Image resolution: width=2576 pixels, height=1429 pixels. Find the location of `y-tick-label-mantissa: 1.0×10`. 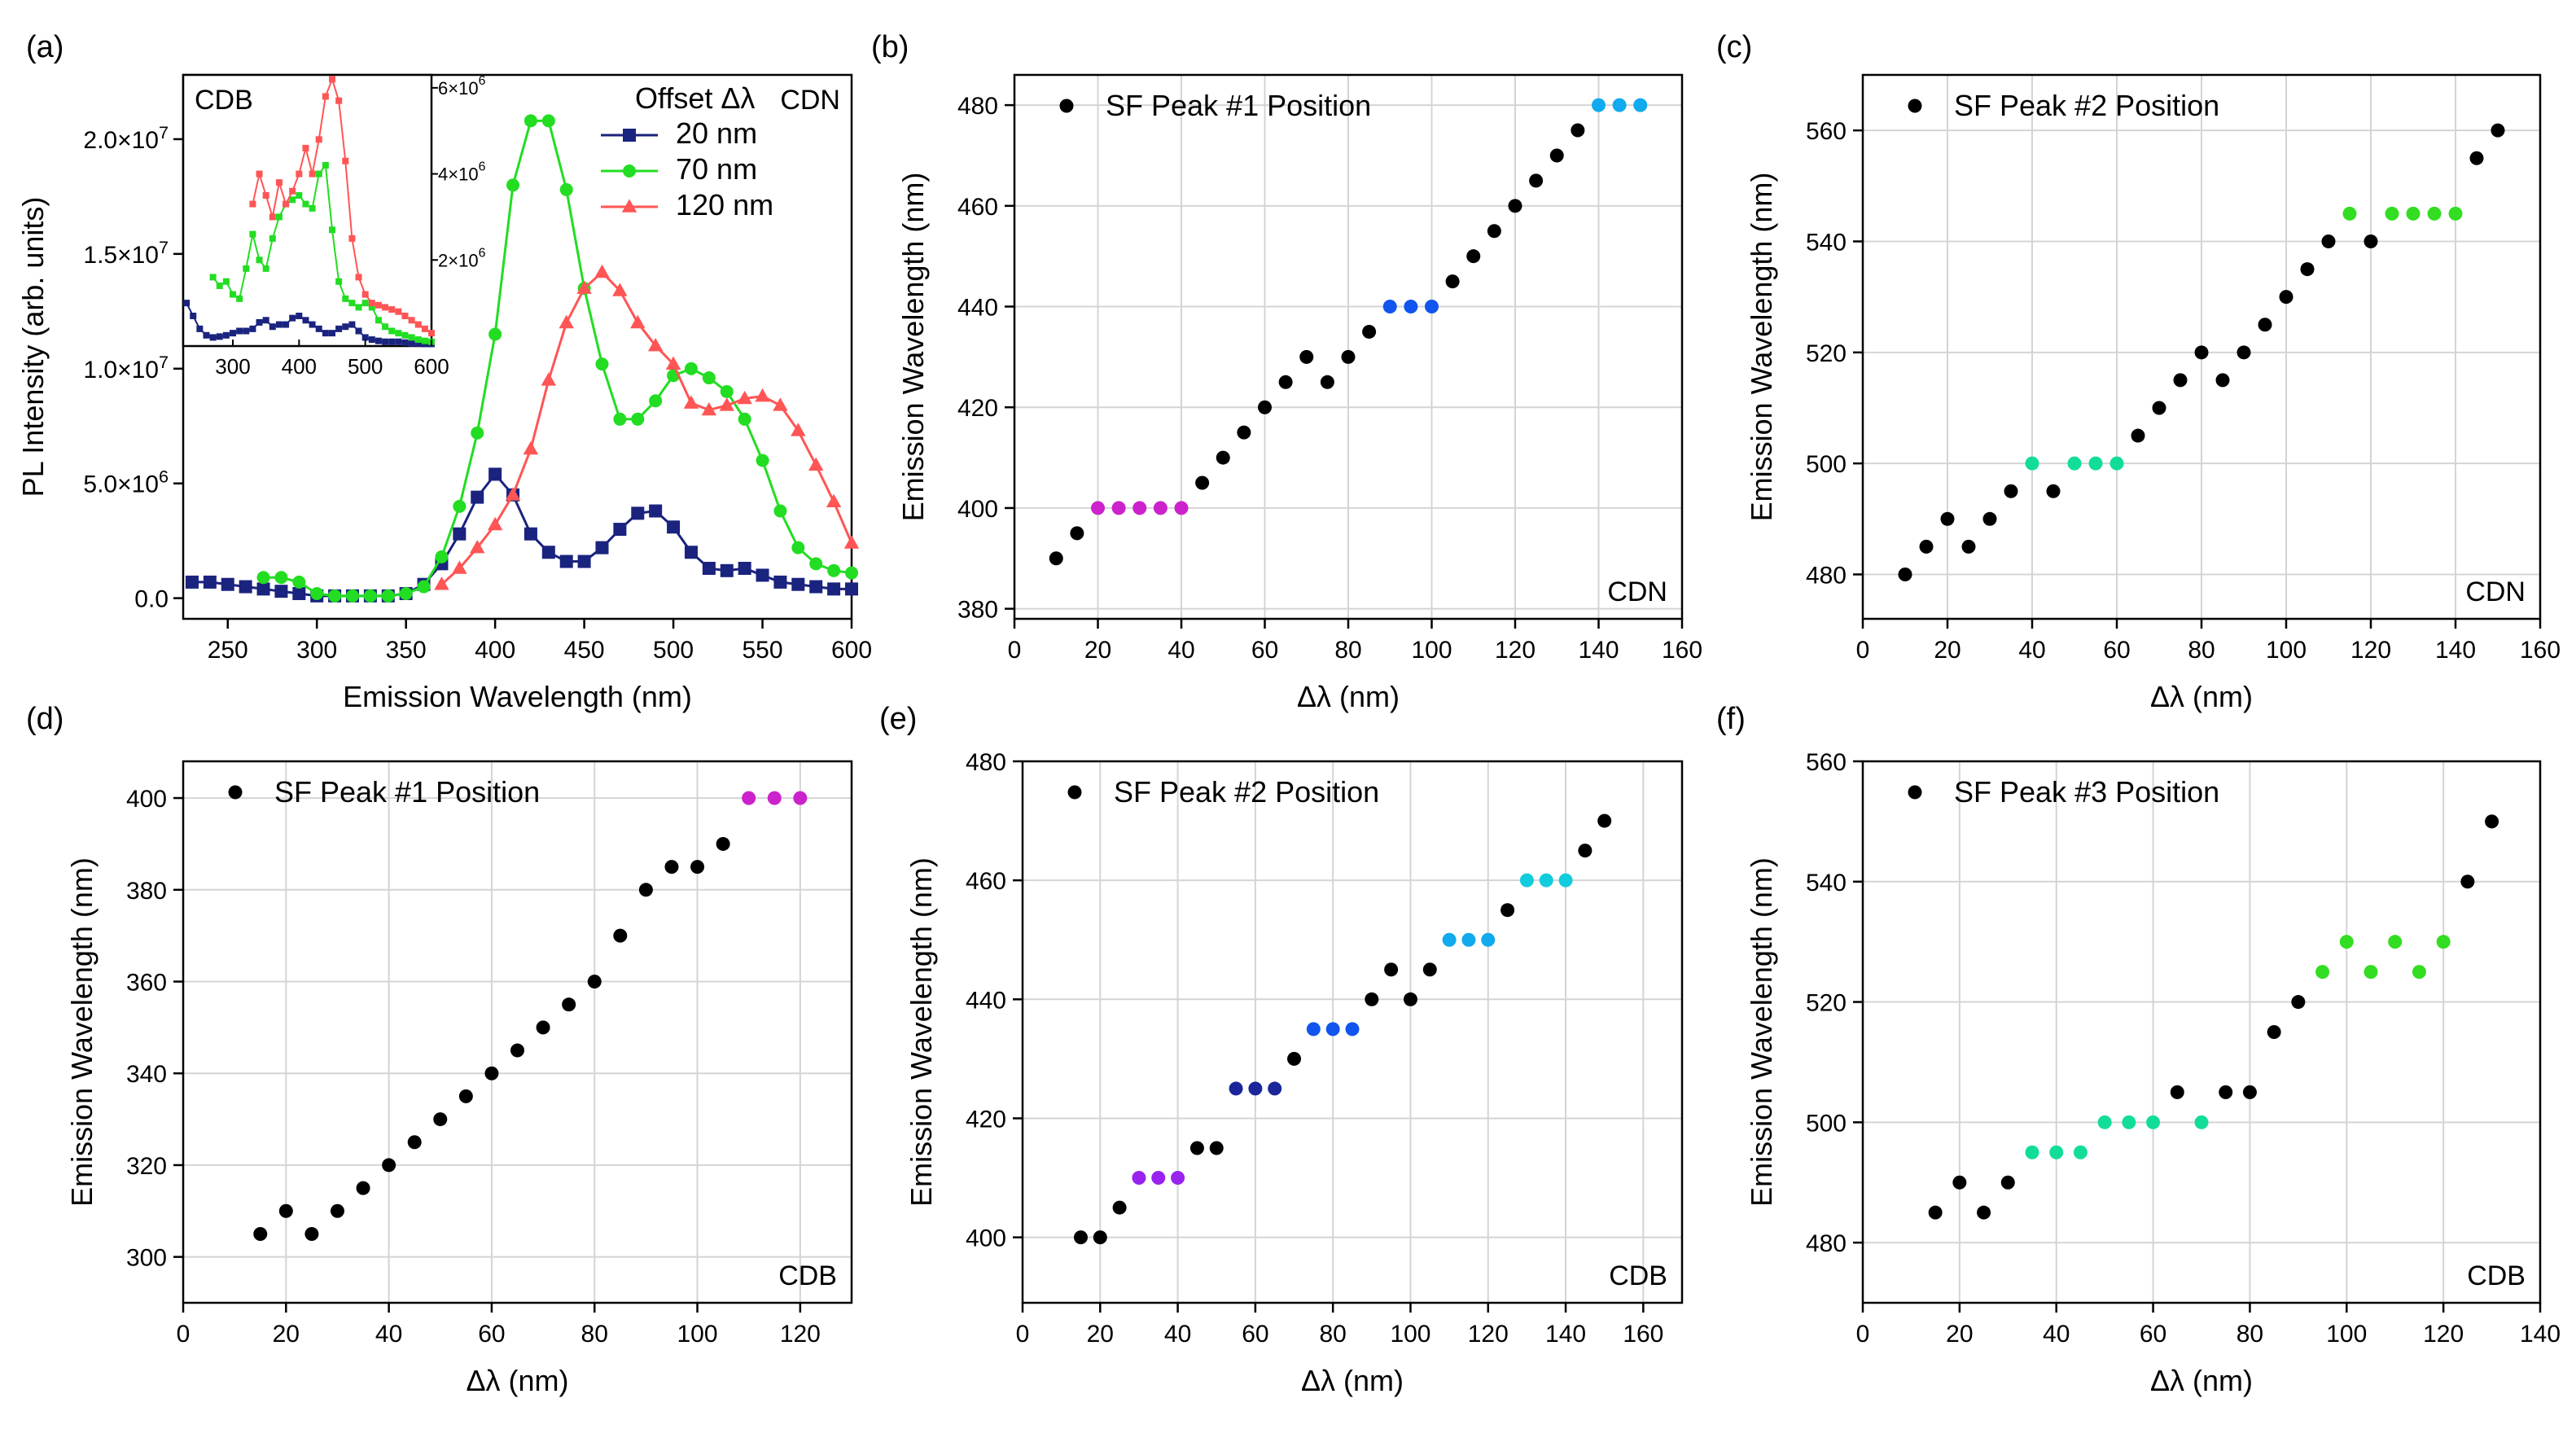

y-tick-label-mantissa: 1.0×10 is located at coordinates (121, 370).